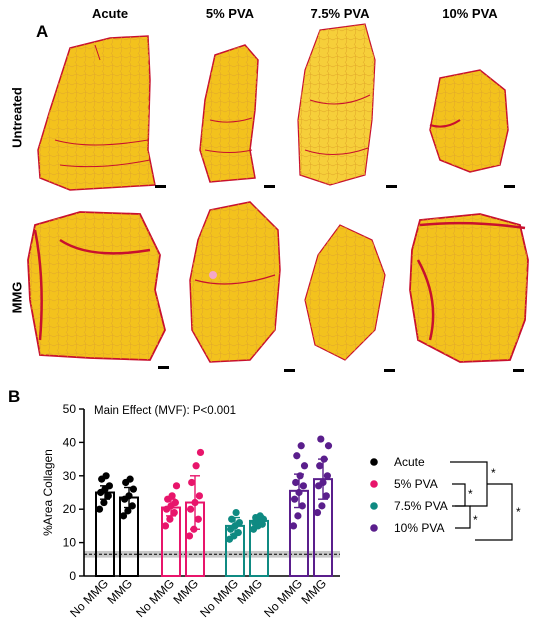  I want to click on column-header-acute: Acute, so click(110, 13).